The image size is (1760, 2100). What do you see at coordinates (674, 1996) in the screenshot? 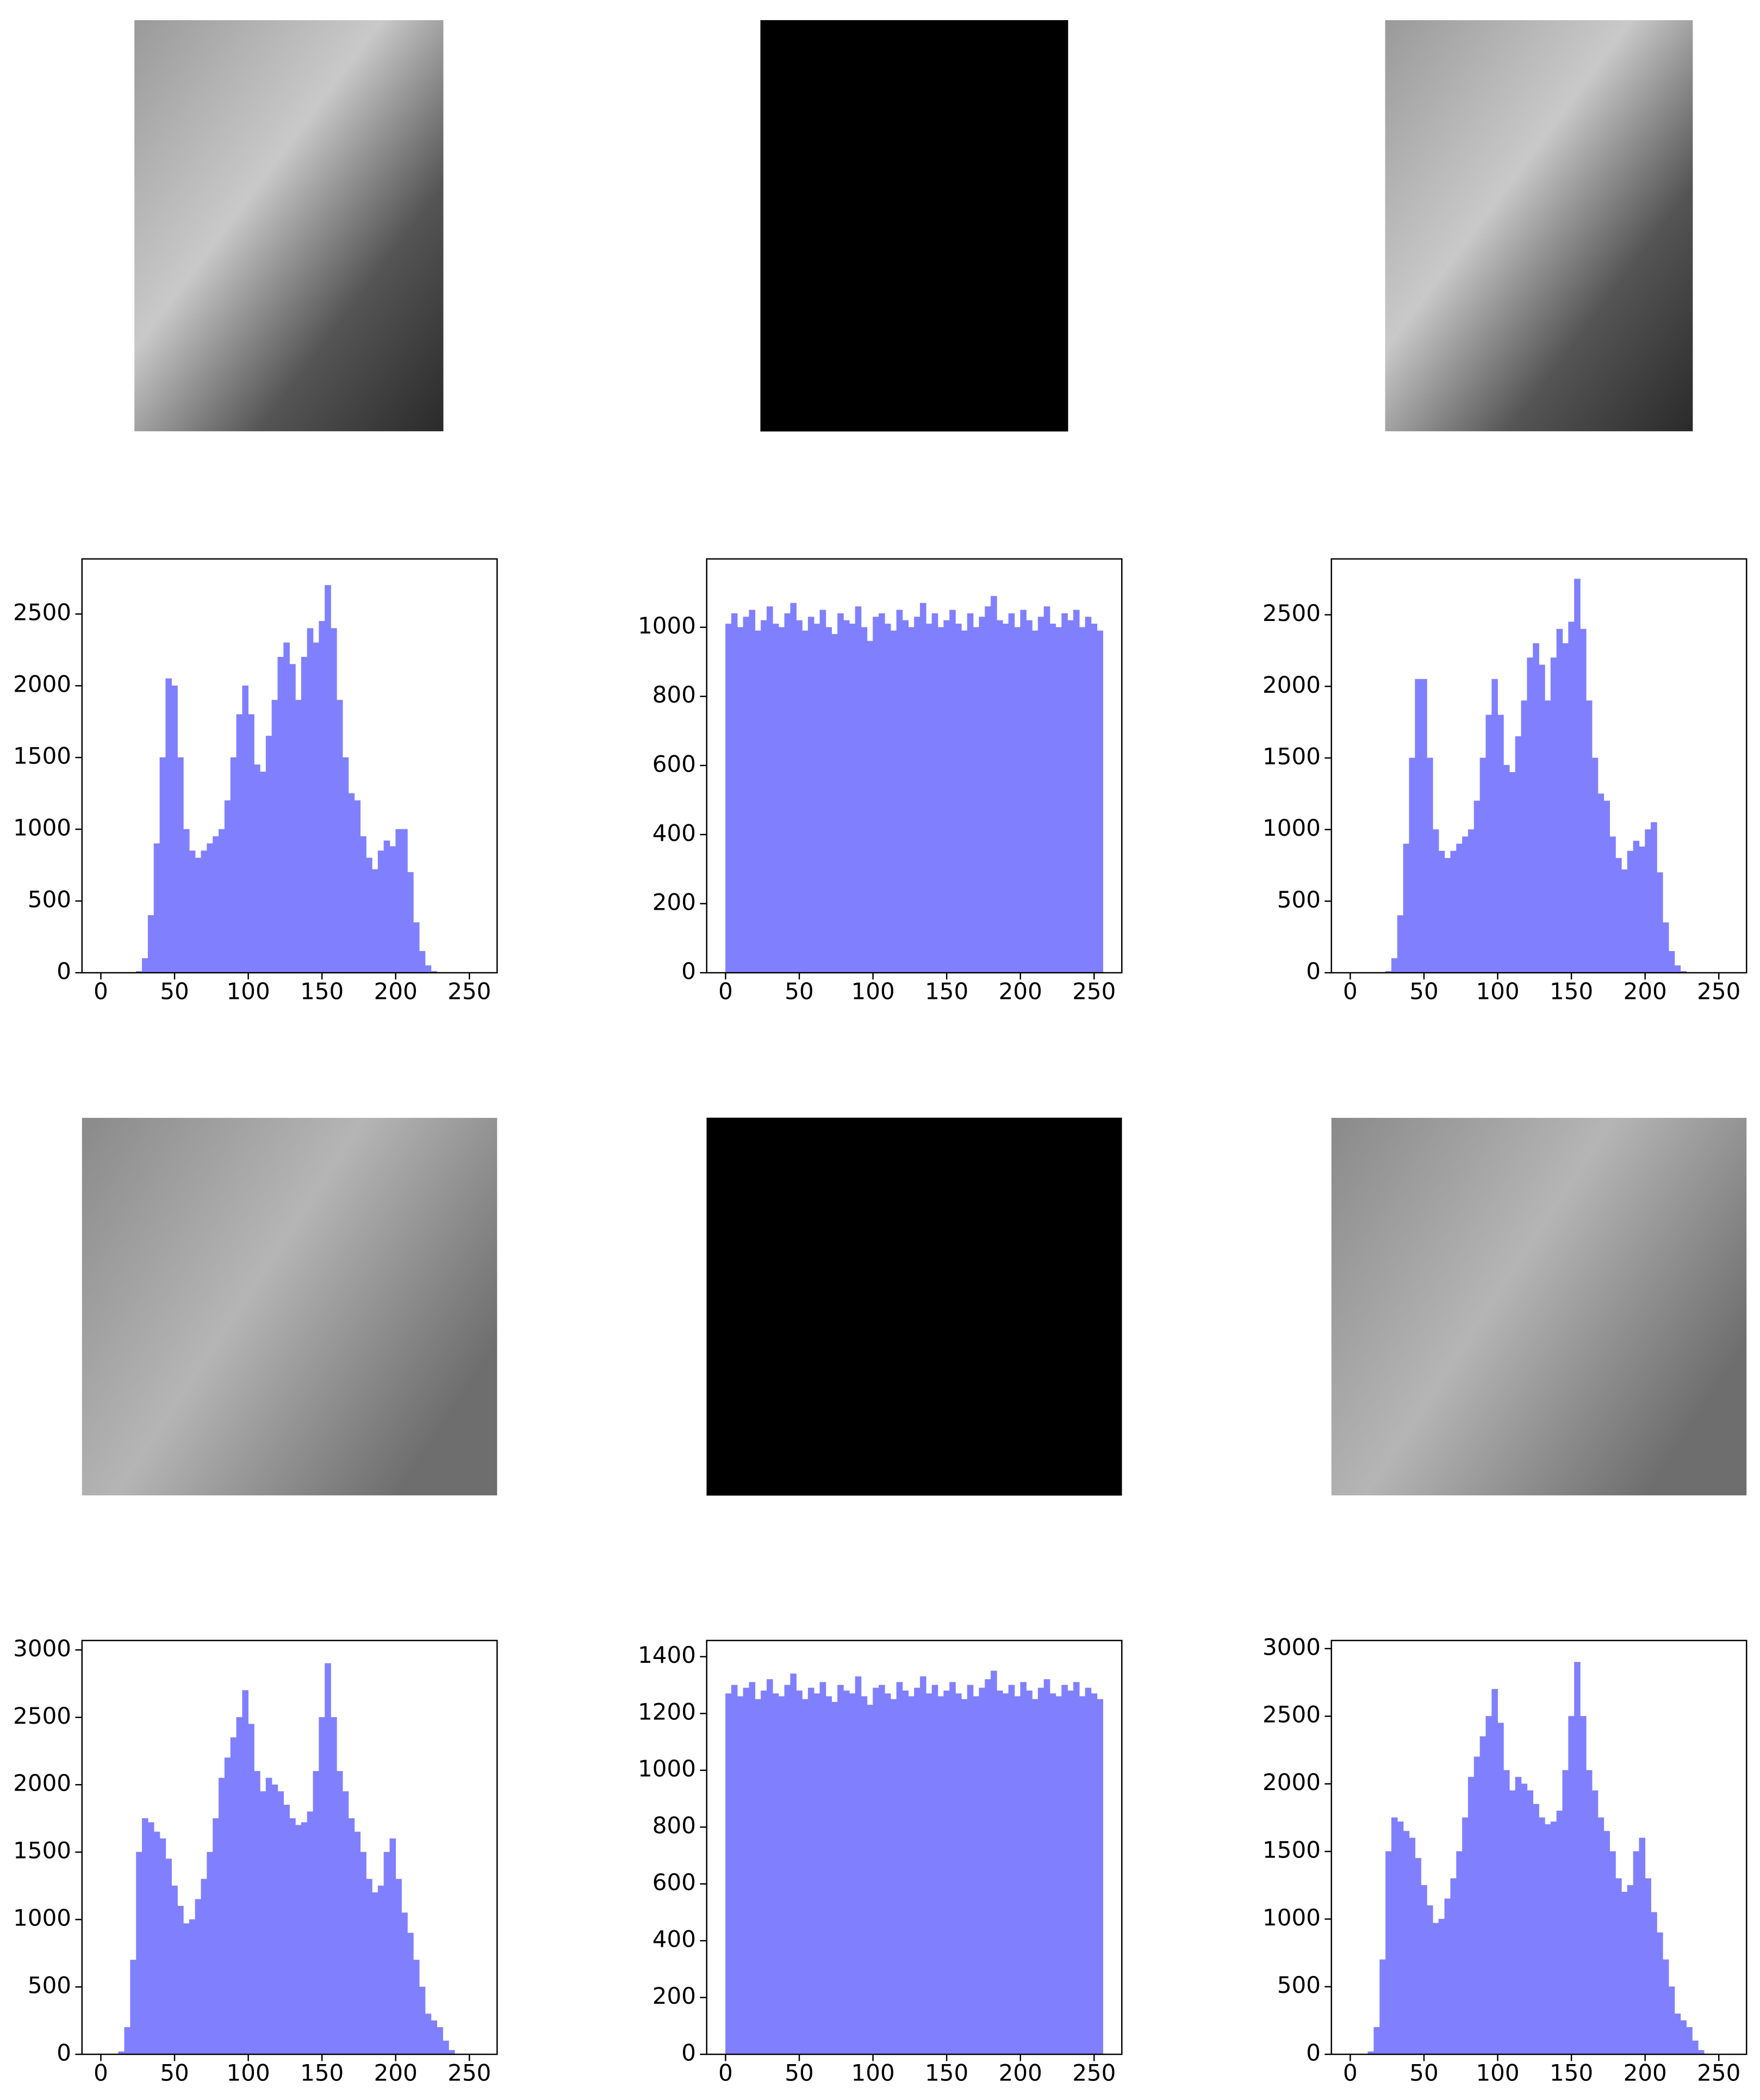
I see `y-tick-label: 200` at bounding box center [674, 1996].